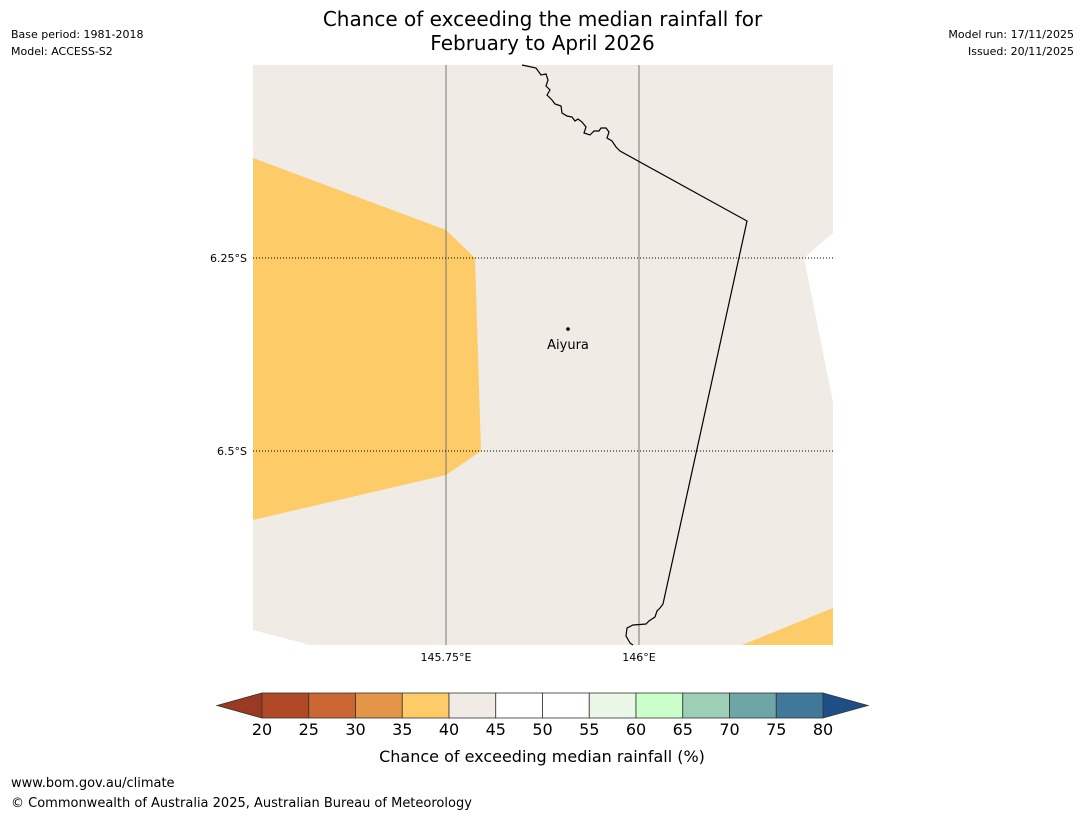  What do you see at coordinates (93, 783) in the screenshot?
I see `website-text: www.bom.gov.au/climate` at bounding box center [93, 783].